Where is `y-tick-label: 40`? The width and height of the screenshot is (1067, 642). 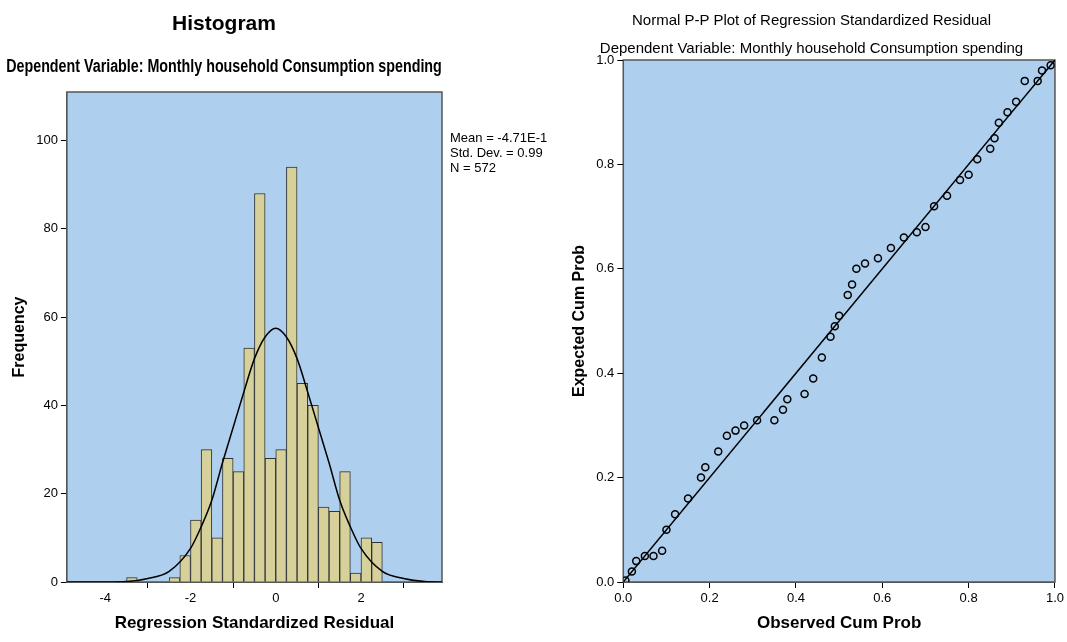
y-tick-label: 40 is located at coordinates (50, 404).